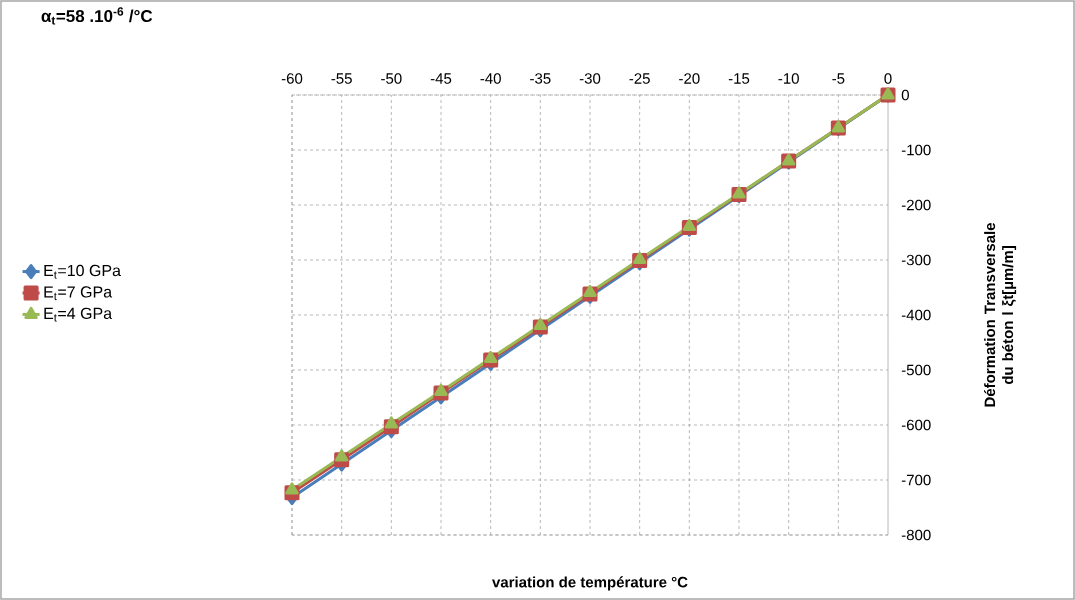  I want to click on x-tick-label: -55, so click(341, 78).